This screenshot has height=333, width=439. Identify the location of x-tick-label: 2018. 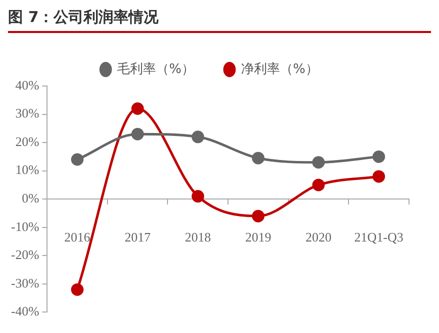
(197, 236).